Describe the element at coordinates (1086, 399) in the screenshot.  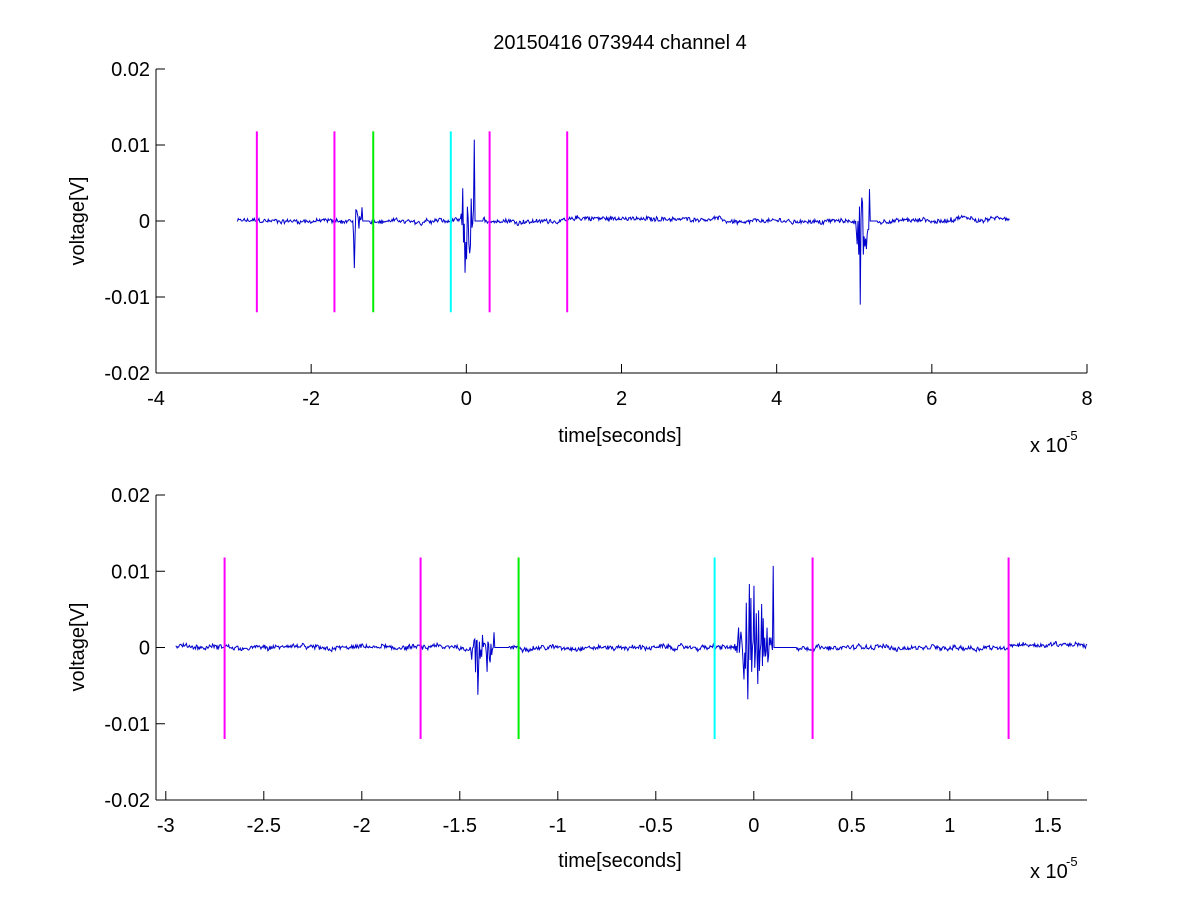
I see `x-tick-label: 8` at that location.